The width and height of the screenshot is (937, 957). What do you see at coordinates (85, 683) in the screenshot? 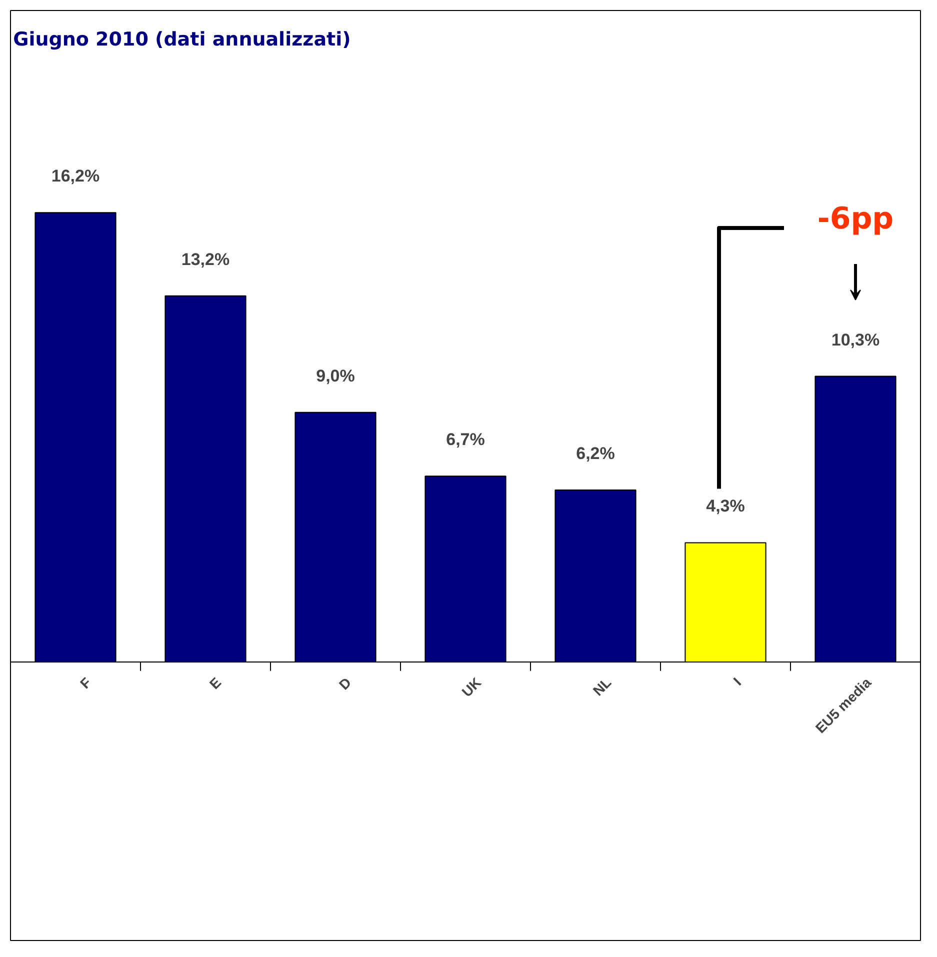
I see `x-tick-label: F` at bounding box center [85, 683].